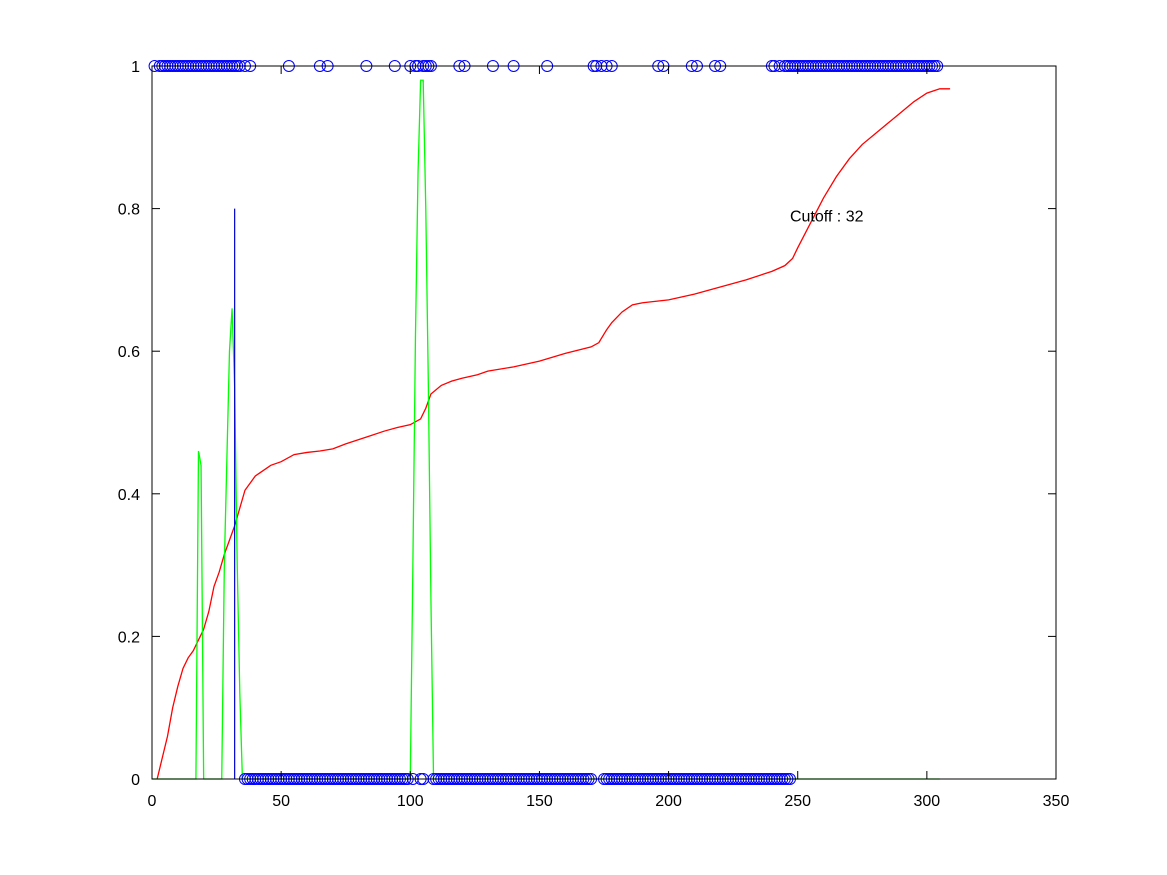  I want to click on x-tick-label: 200, so click(668, 801).